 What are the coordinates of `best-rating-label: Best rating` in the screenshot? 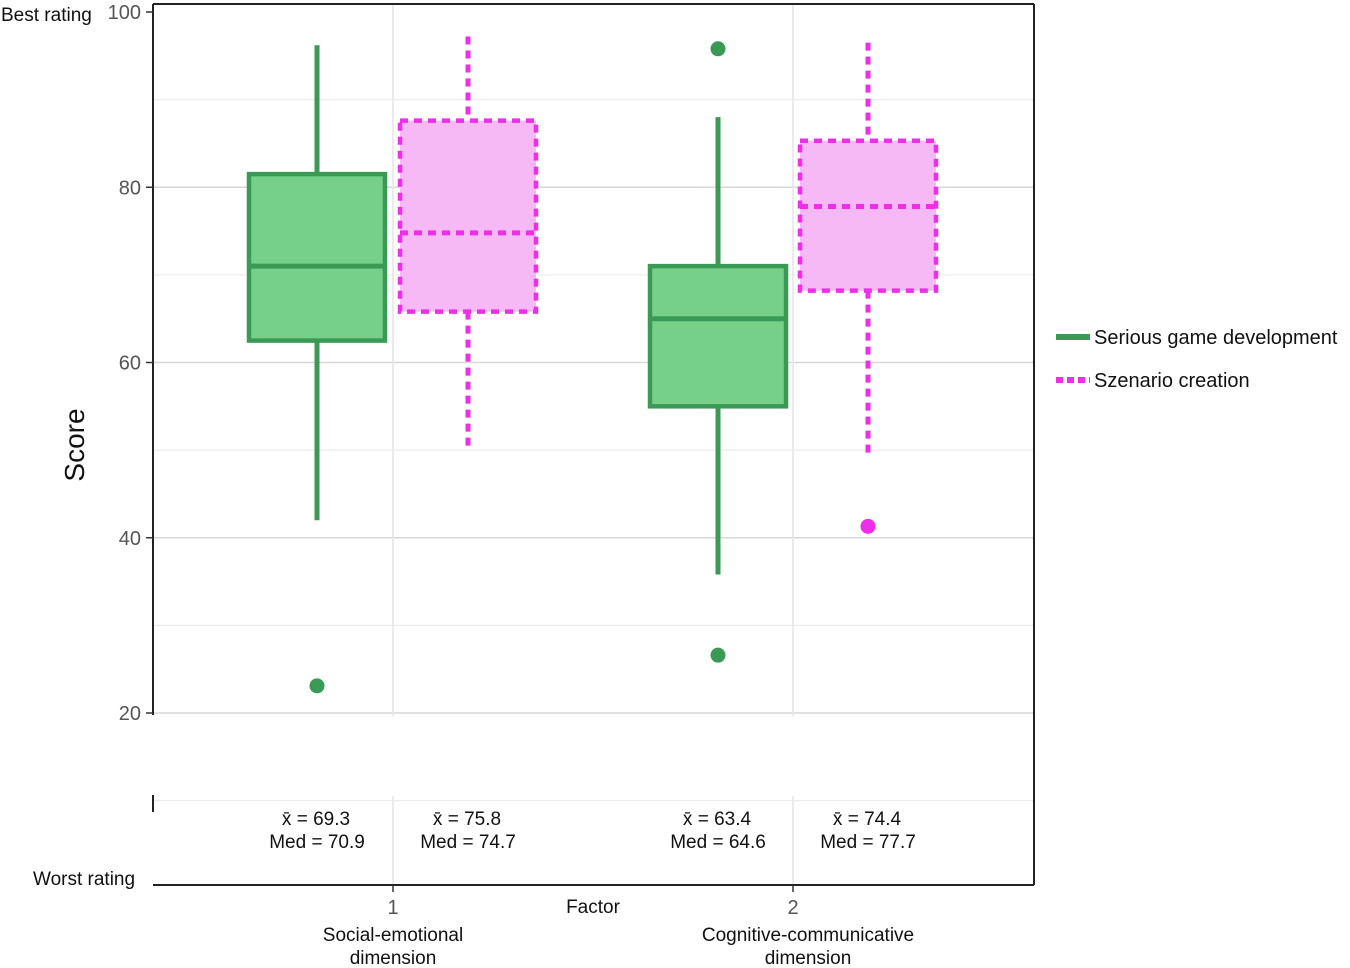 It's located at (46, 15).